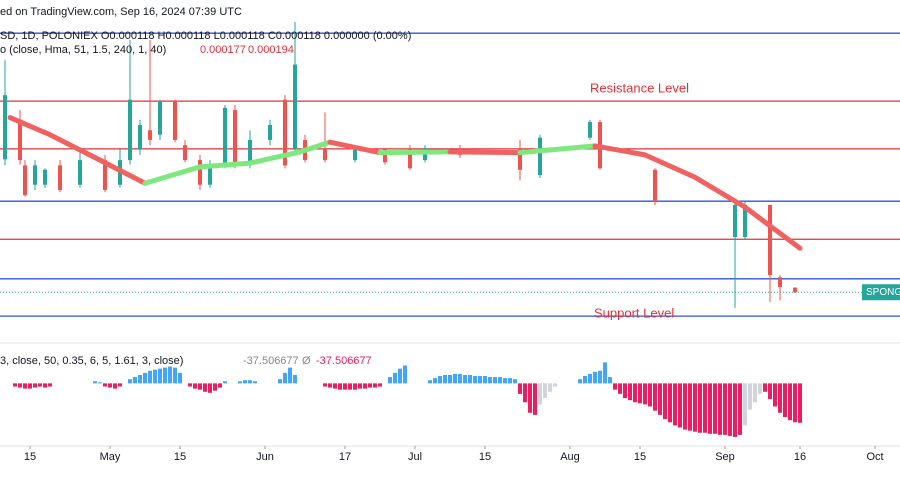  I want to click on indicator-value: 0.000177, so click(223, 50).